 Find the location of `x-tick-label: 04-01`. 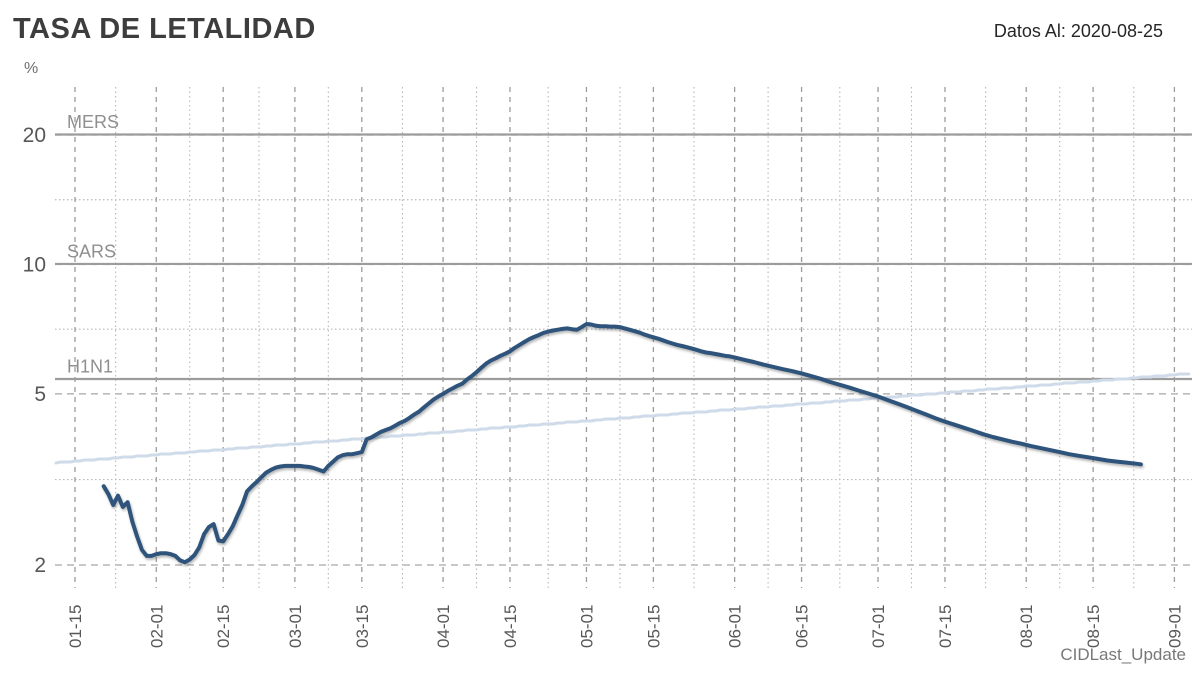

x-tick-label: 04-01 is located at coordinates (443, 626).